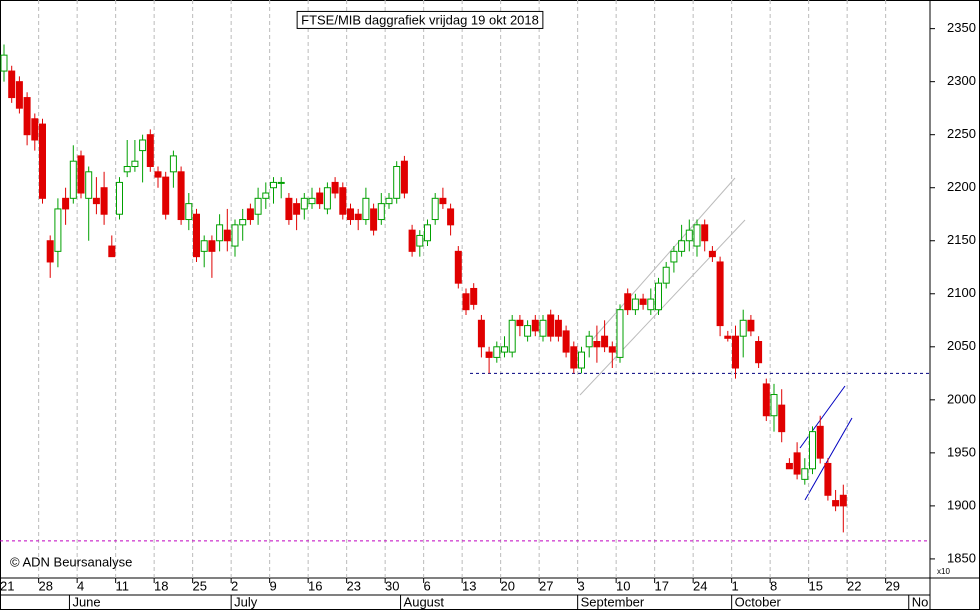  I want to click on x-tick-label: 13, so click(469, 585).